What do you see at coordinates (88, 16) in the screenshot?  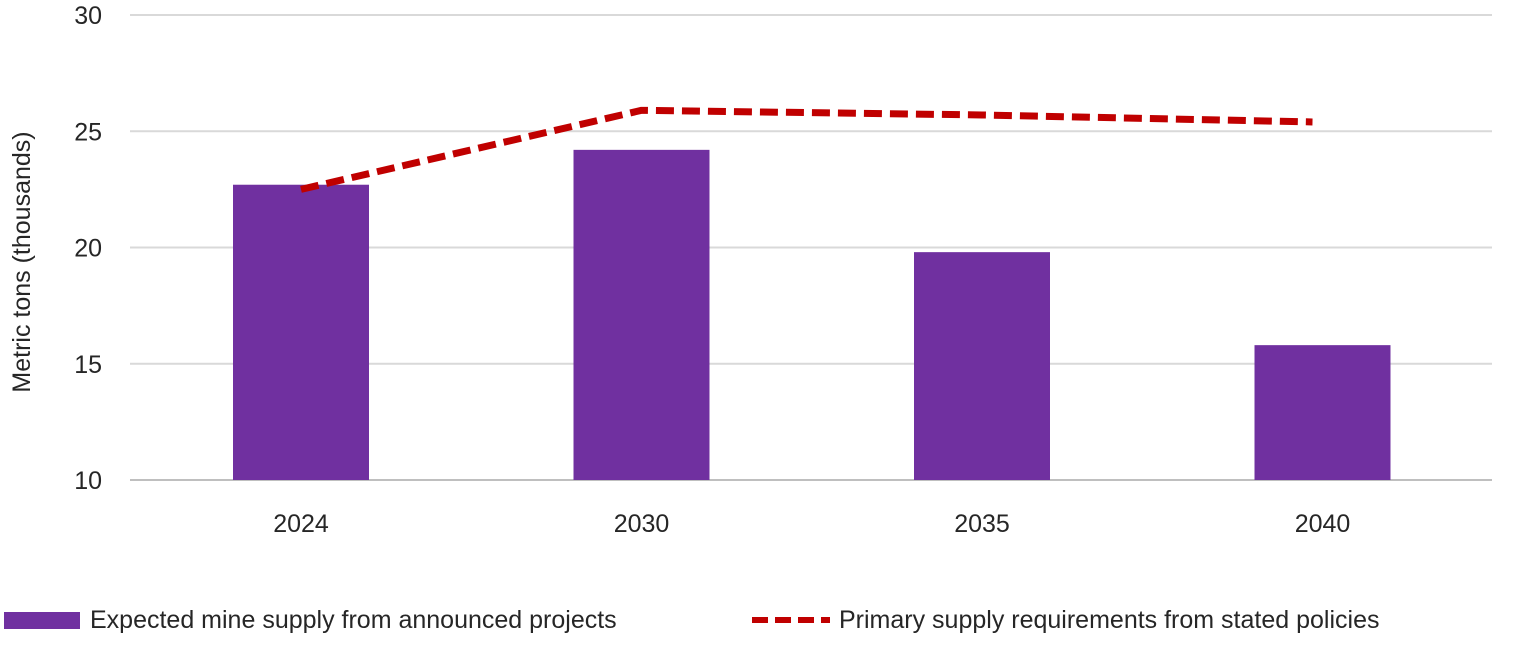 I see `y-tick-label: 30` at bounding box center [88, 16].